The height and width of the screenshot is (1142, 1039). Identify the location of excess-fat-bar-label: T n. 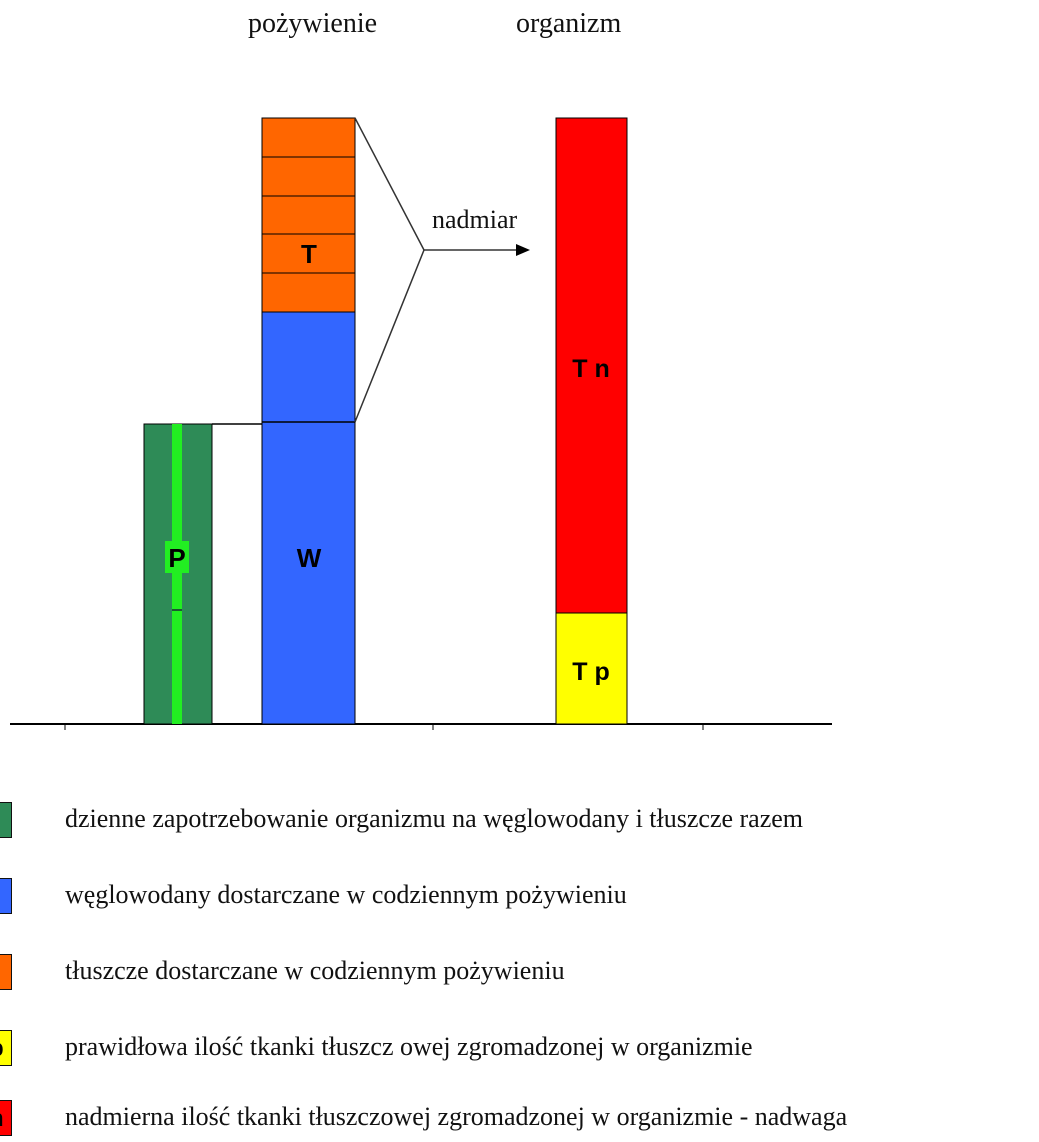
(591, 369).